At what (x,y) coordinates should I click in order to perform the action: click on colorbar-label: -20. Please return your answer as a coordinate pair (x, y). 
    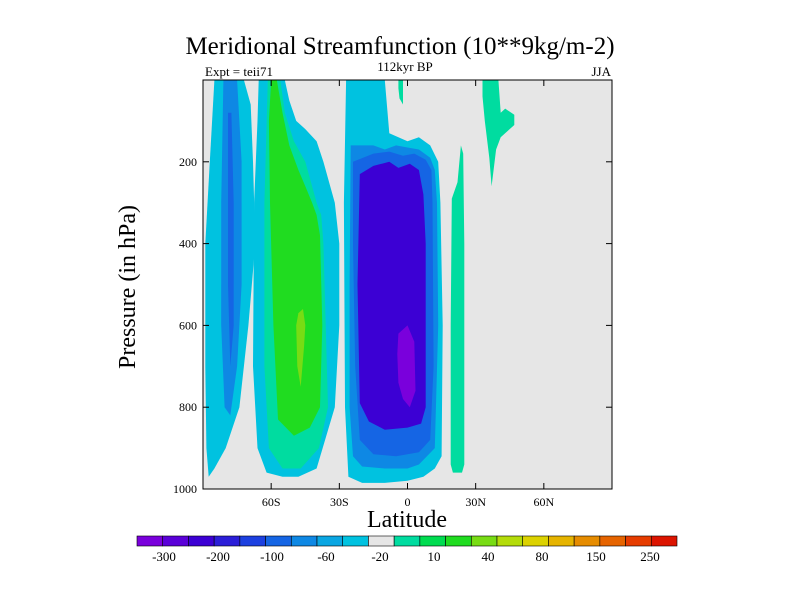
    Looking at the image, I should click on (379, 556).